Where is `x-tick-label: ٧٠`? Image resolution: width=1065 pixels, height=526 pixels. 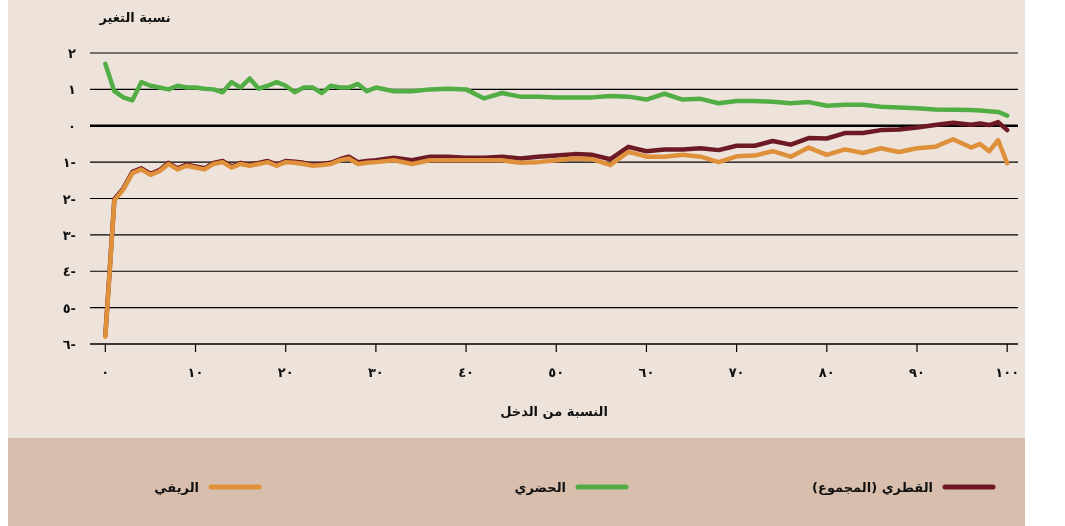
x-tick-label: ٧٠ is located at coordinates (736, 372).